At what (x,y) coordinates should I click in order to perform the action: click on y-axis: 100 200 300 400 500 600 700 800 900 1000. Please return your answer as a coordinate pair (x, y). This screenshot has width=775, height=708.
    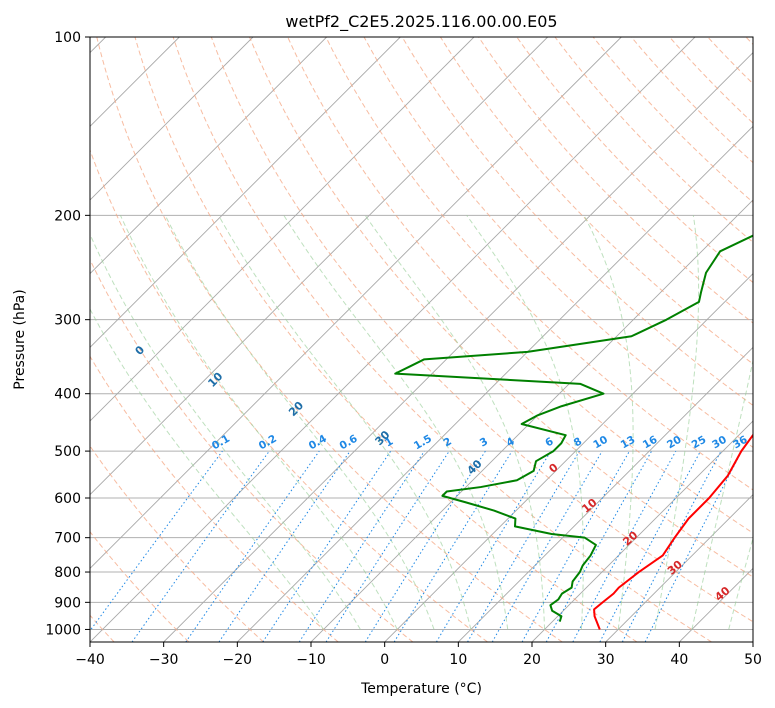
    Looking at the image, I should click on (67, 334).